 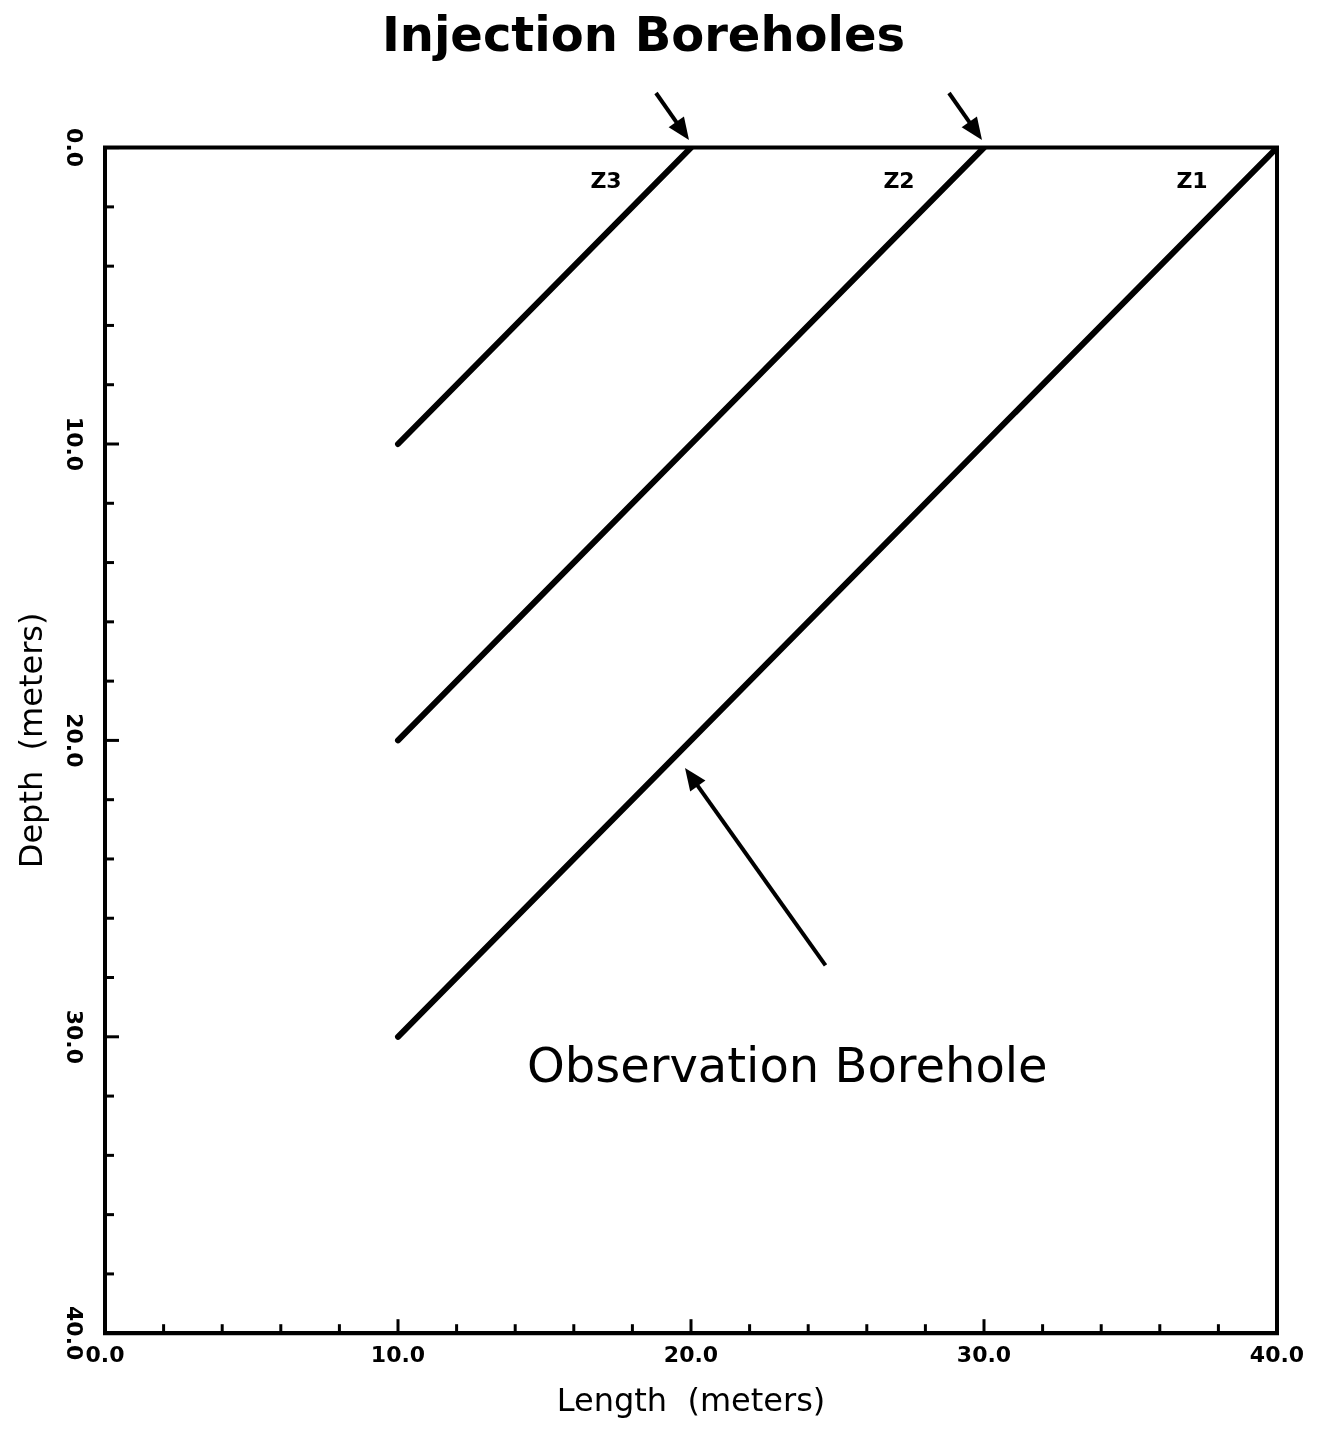 I want to click on x-axis-title: Length (meters), so click(x=691, y=1400).